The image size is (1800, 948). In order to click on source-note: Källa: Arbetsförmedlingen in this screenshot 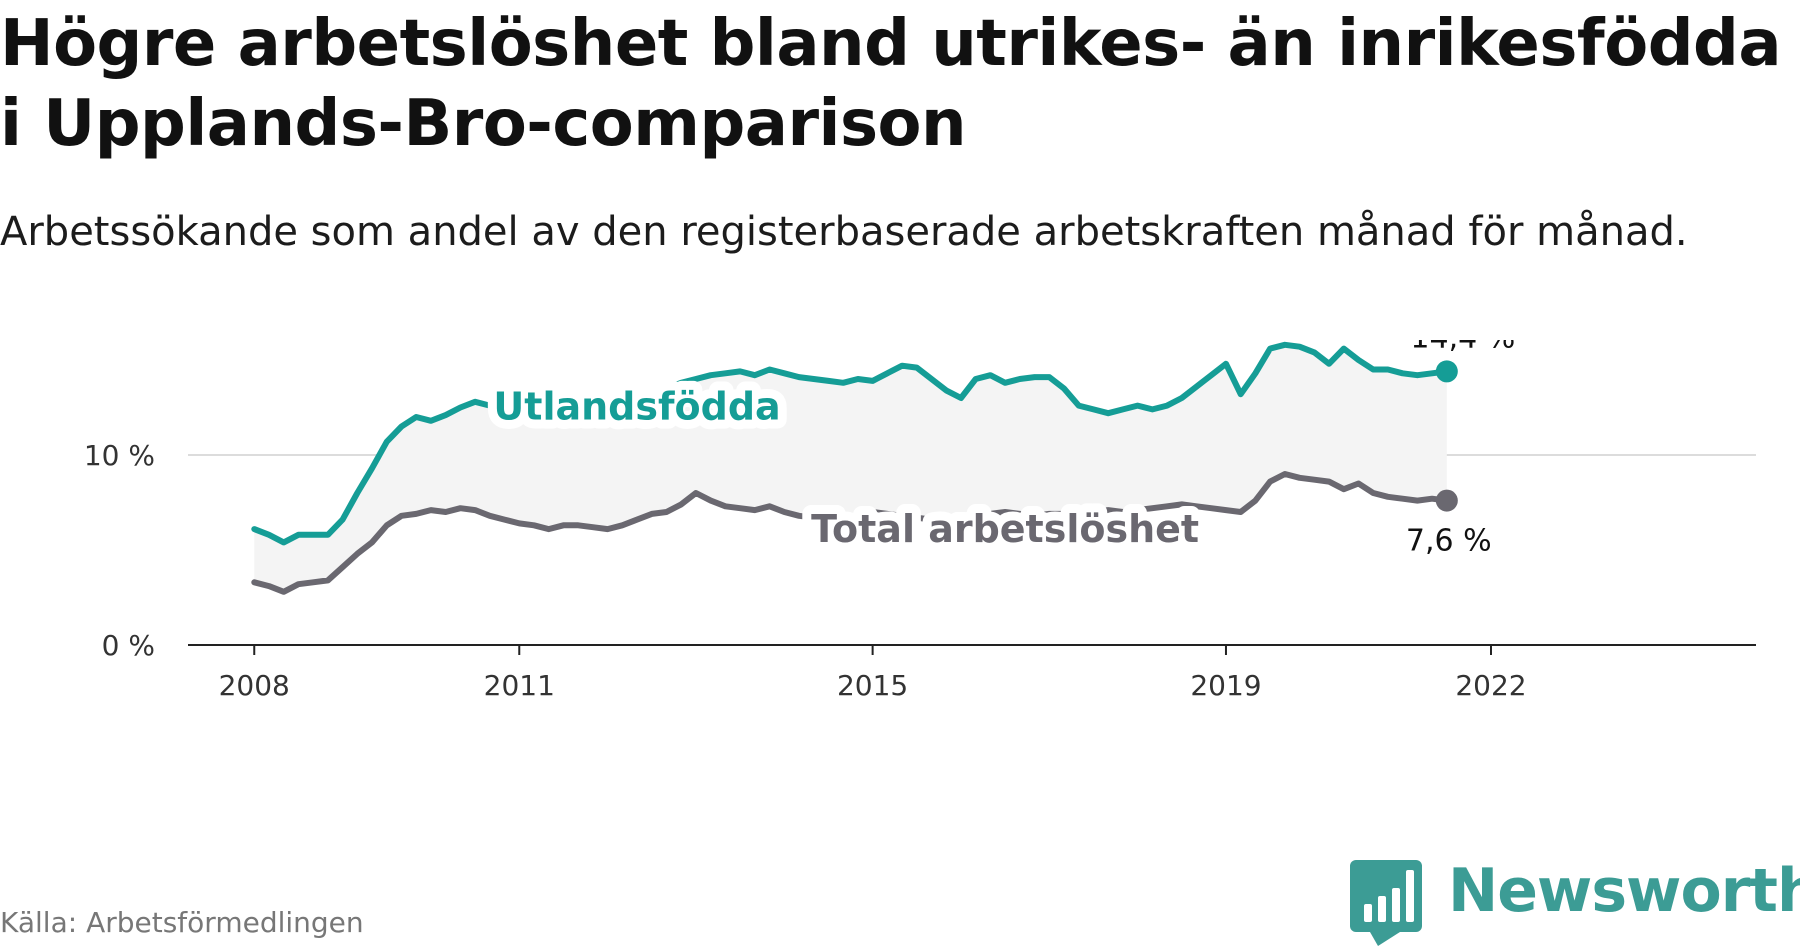, I will do `click(182, 922)`.